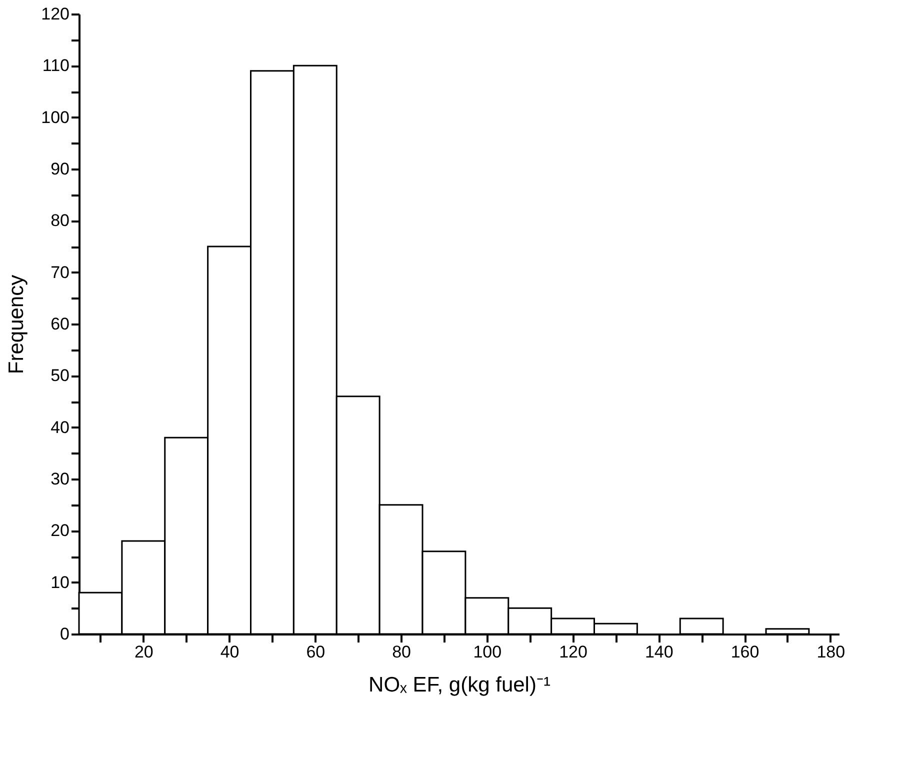  Describe the element at coordinates (573, 652) in the screenshot. I see `x-tick-label: 120` at that location.